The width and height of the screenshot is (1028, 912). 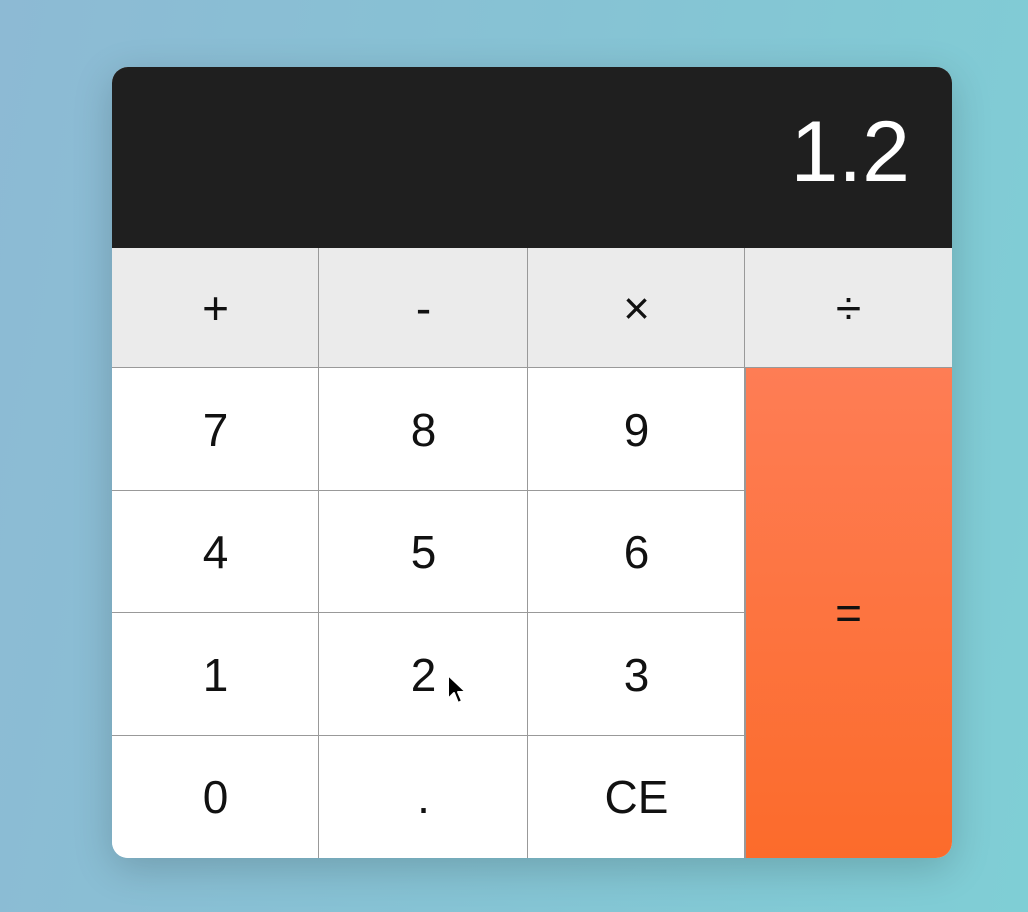 I want to click on decimal-button: ., so click(x=423, y=797).